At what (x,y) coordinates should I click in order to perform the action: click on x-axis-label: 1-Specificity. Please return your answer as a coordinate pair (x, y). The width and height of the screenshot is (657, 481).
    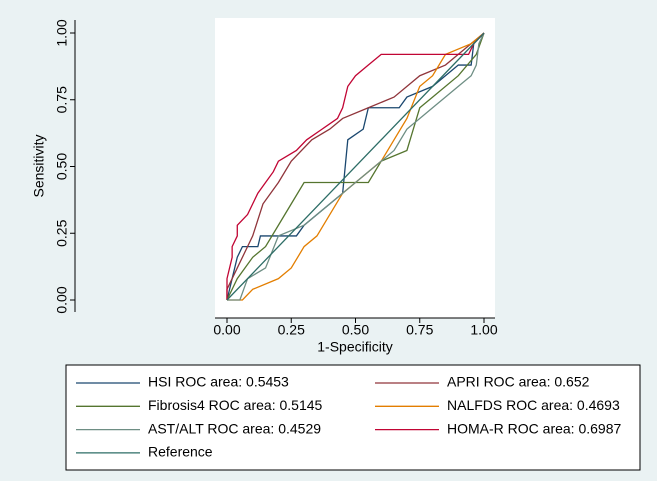
    Looking at the image, I should click on (354, 347).